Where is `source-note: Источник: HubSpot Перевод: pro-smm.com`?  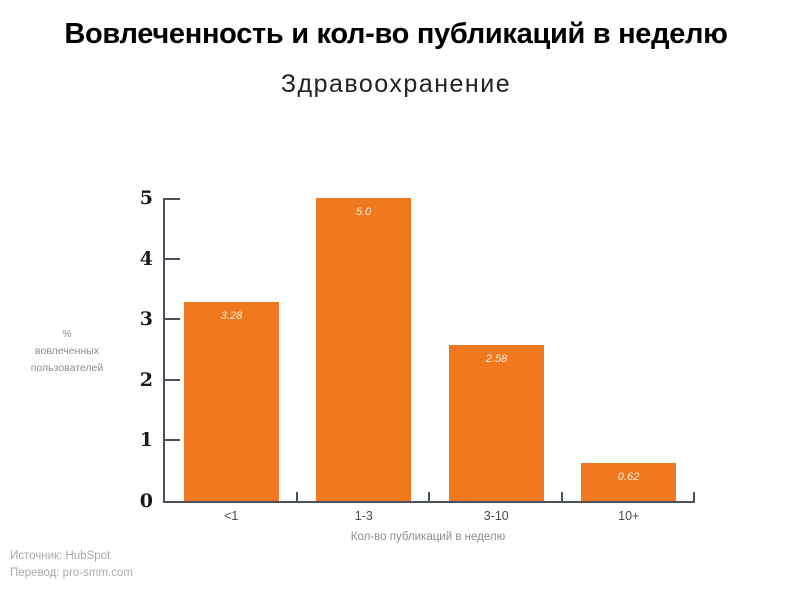 source-note: Источник: HubSpot Перевод: pro-smm.com is located at coordinates (71, 565).